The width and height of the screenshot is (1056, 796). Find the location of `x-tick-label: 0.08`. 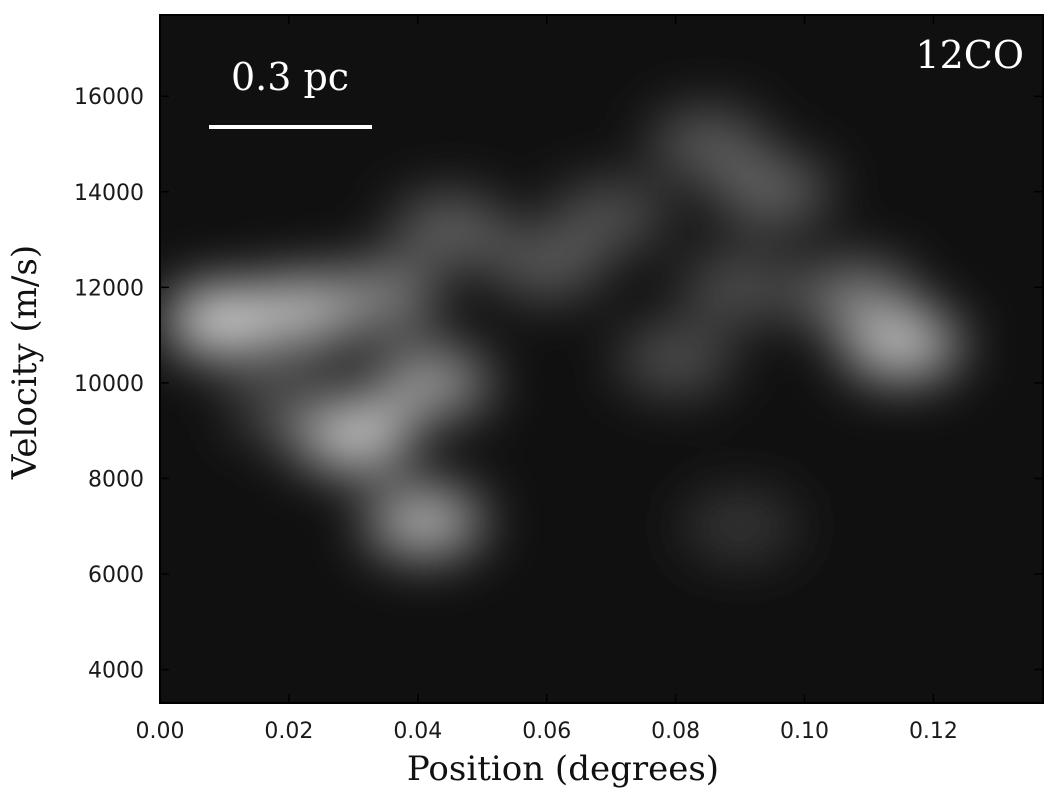

x-tick-label: 0.08 is located at coordinates (675, 731).